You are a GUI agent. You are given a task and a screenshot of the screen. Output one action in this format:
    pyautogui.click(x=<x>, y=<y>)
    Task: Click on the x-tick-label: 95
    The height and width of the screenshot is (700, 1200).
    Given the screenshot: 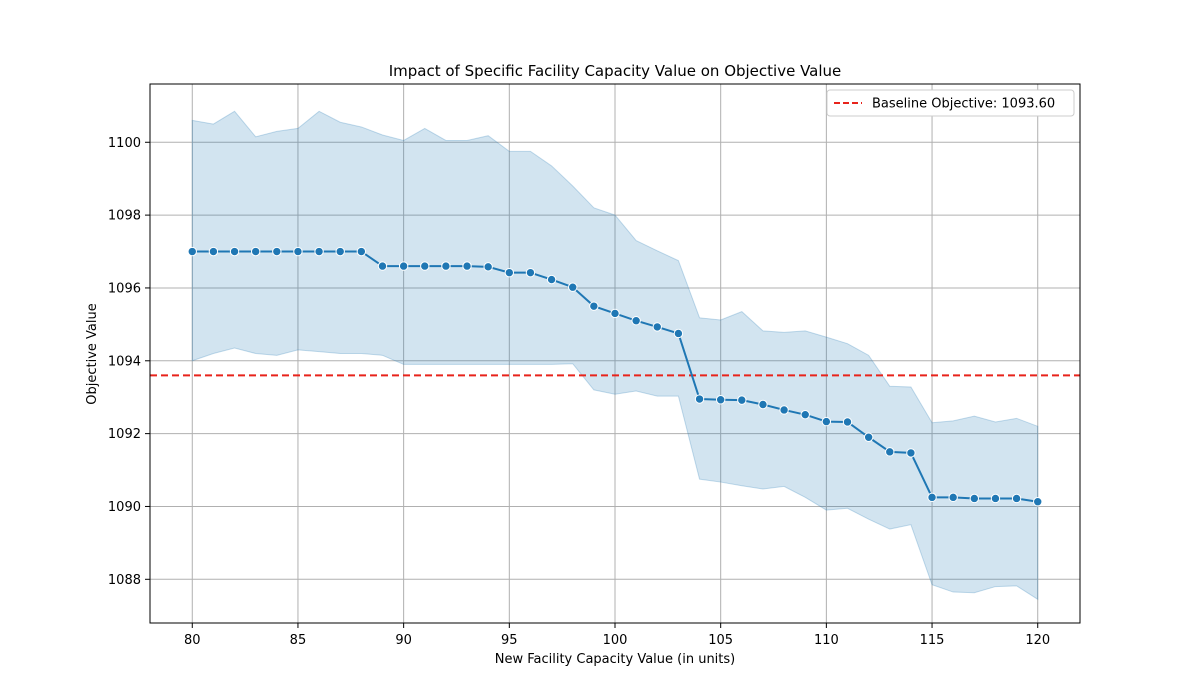 What is the action you would take?
    pyautogui.click(x=509, y=640)
    